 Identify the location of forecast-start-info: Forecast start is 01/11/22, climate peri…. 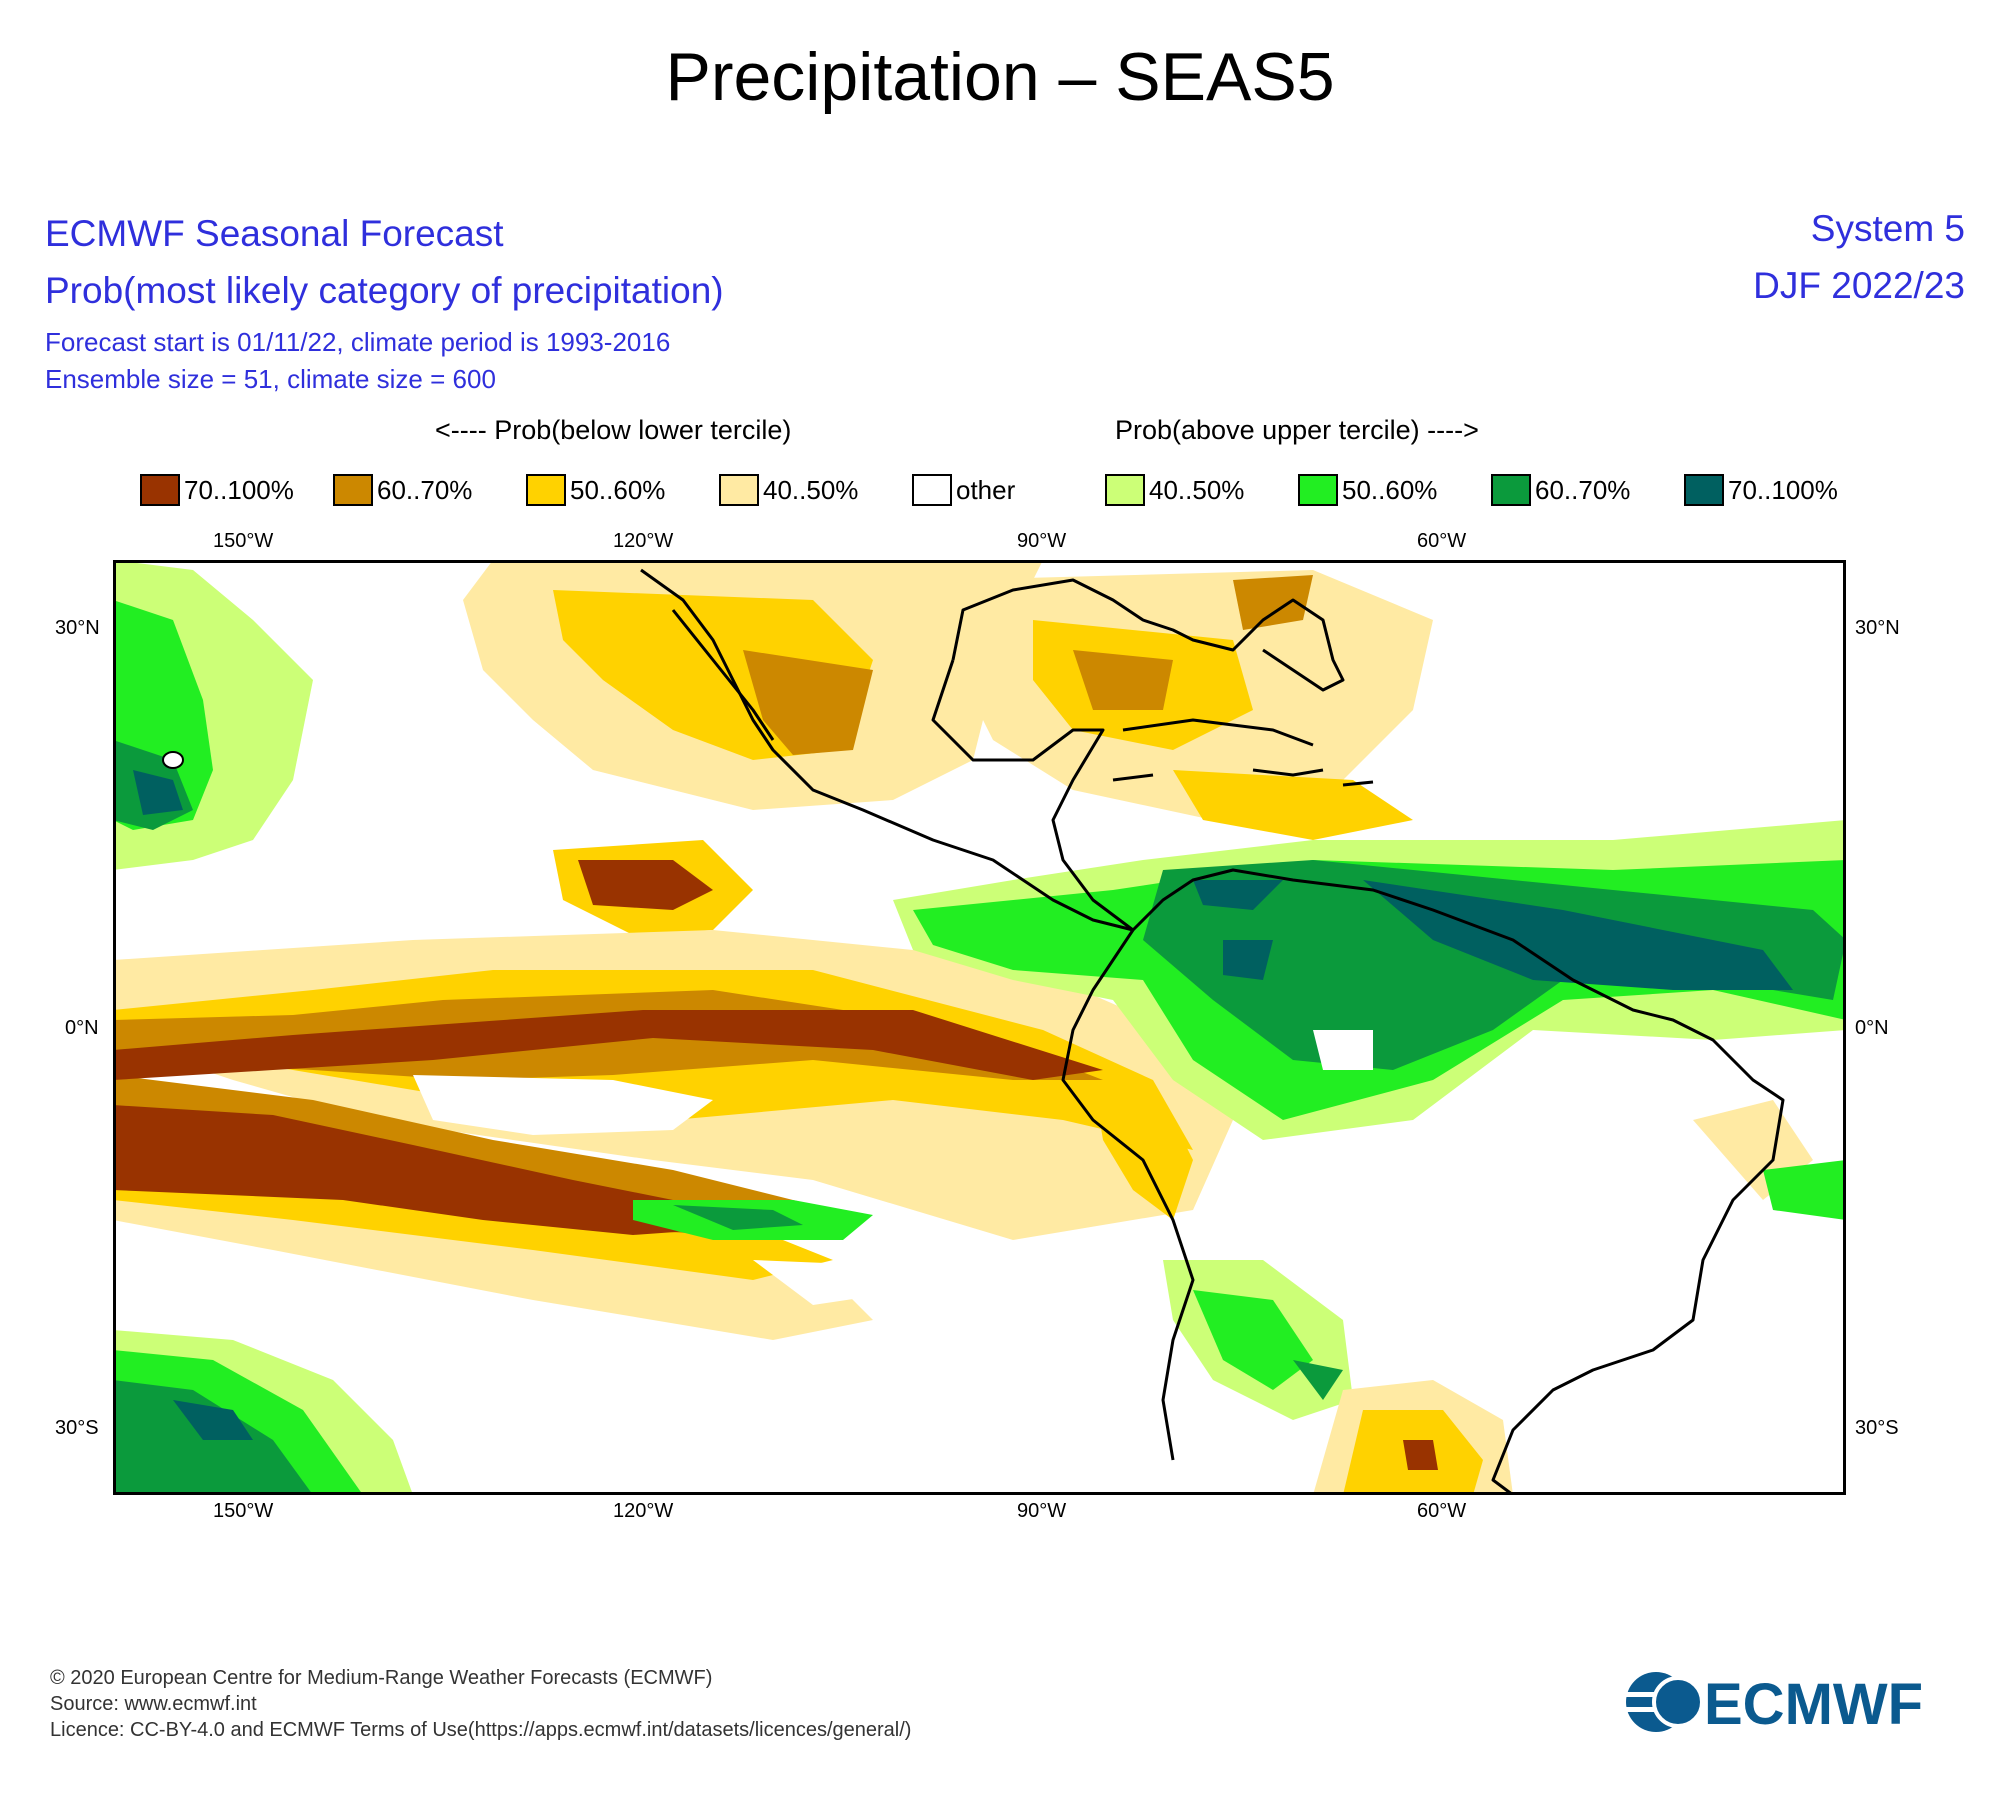
(358, 342).